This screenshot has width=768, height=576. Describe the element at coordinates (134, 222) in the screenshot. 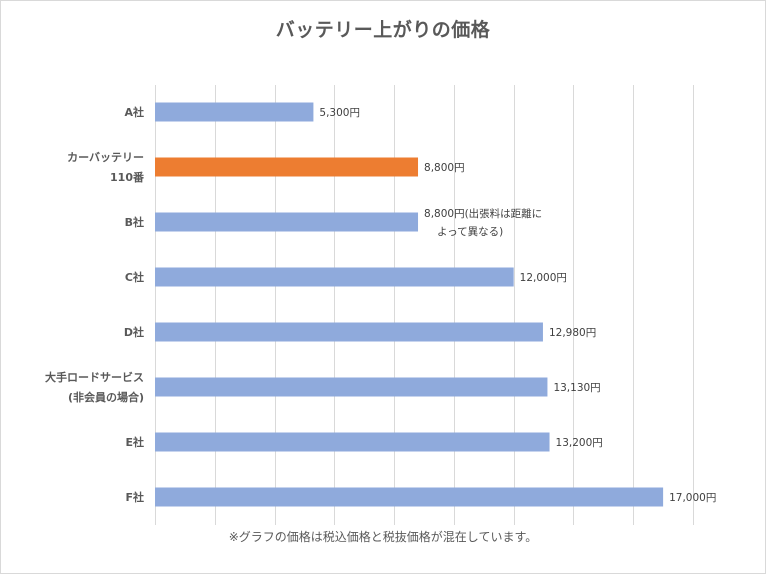

I see `category-label: B社` at that location.